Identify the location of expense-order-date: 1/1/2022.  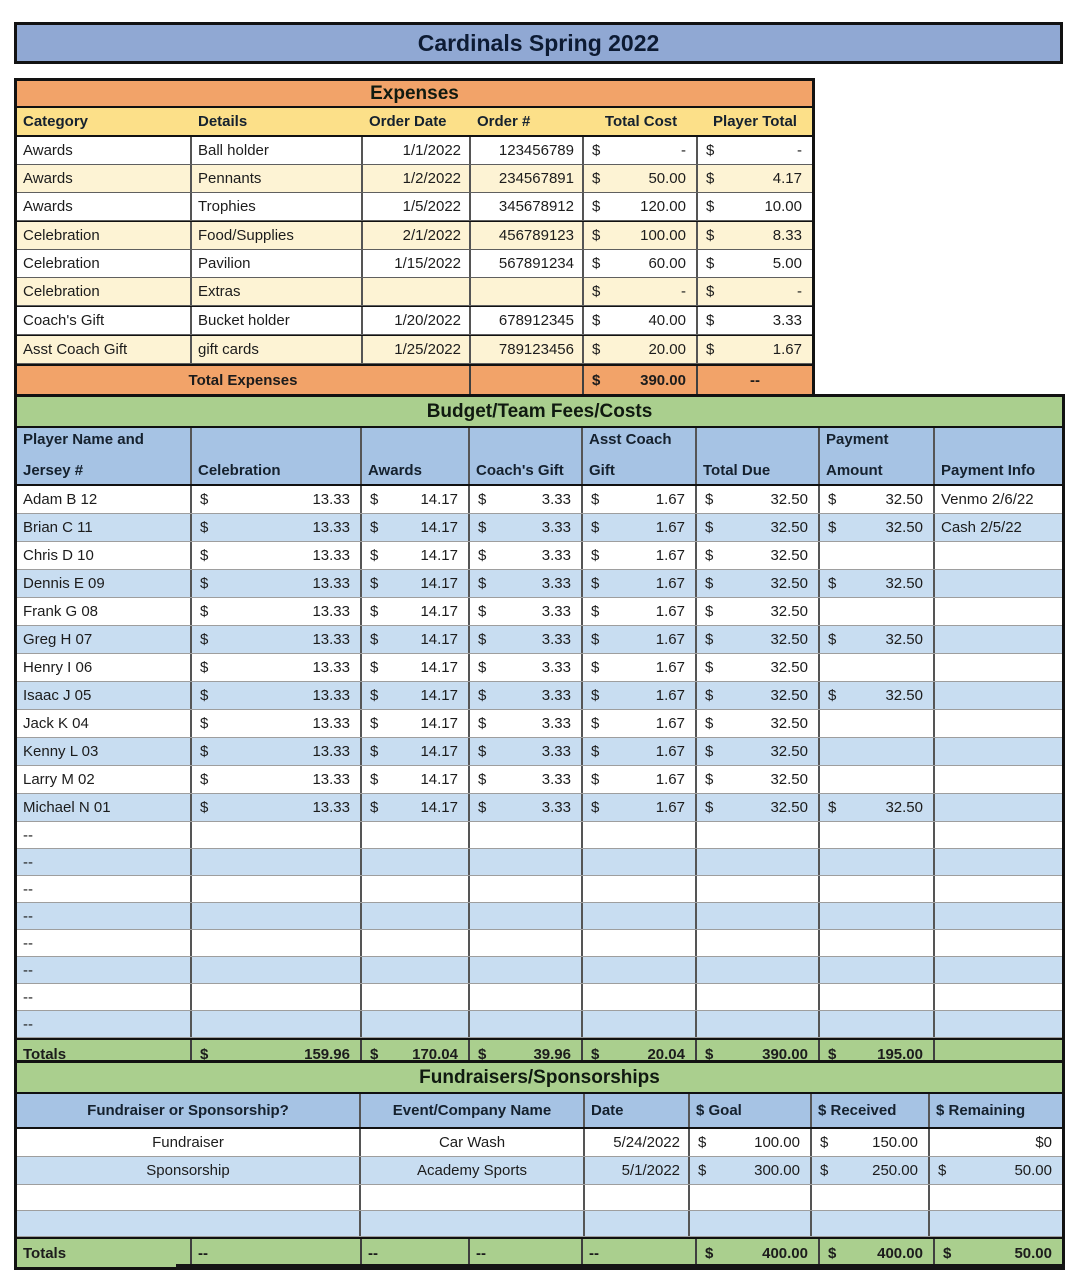
(417, 150).